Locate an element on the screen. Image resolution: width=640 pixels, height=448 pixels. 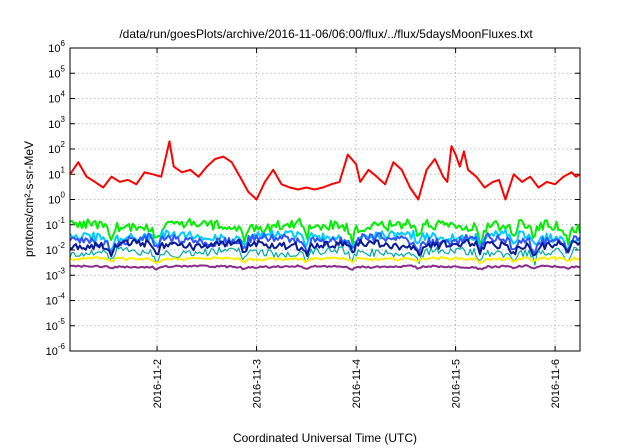
x-tick-label: 2016-11-4 is located at coordinates (357, 383).